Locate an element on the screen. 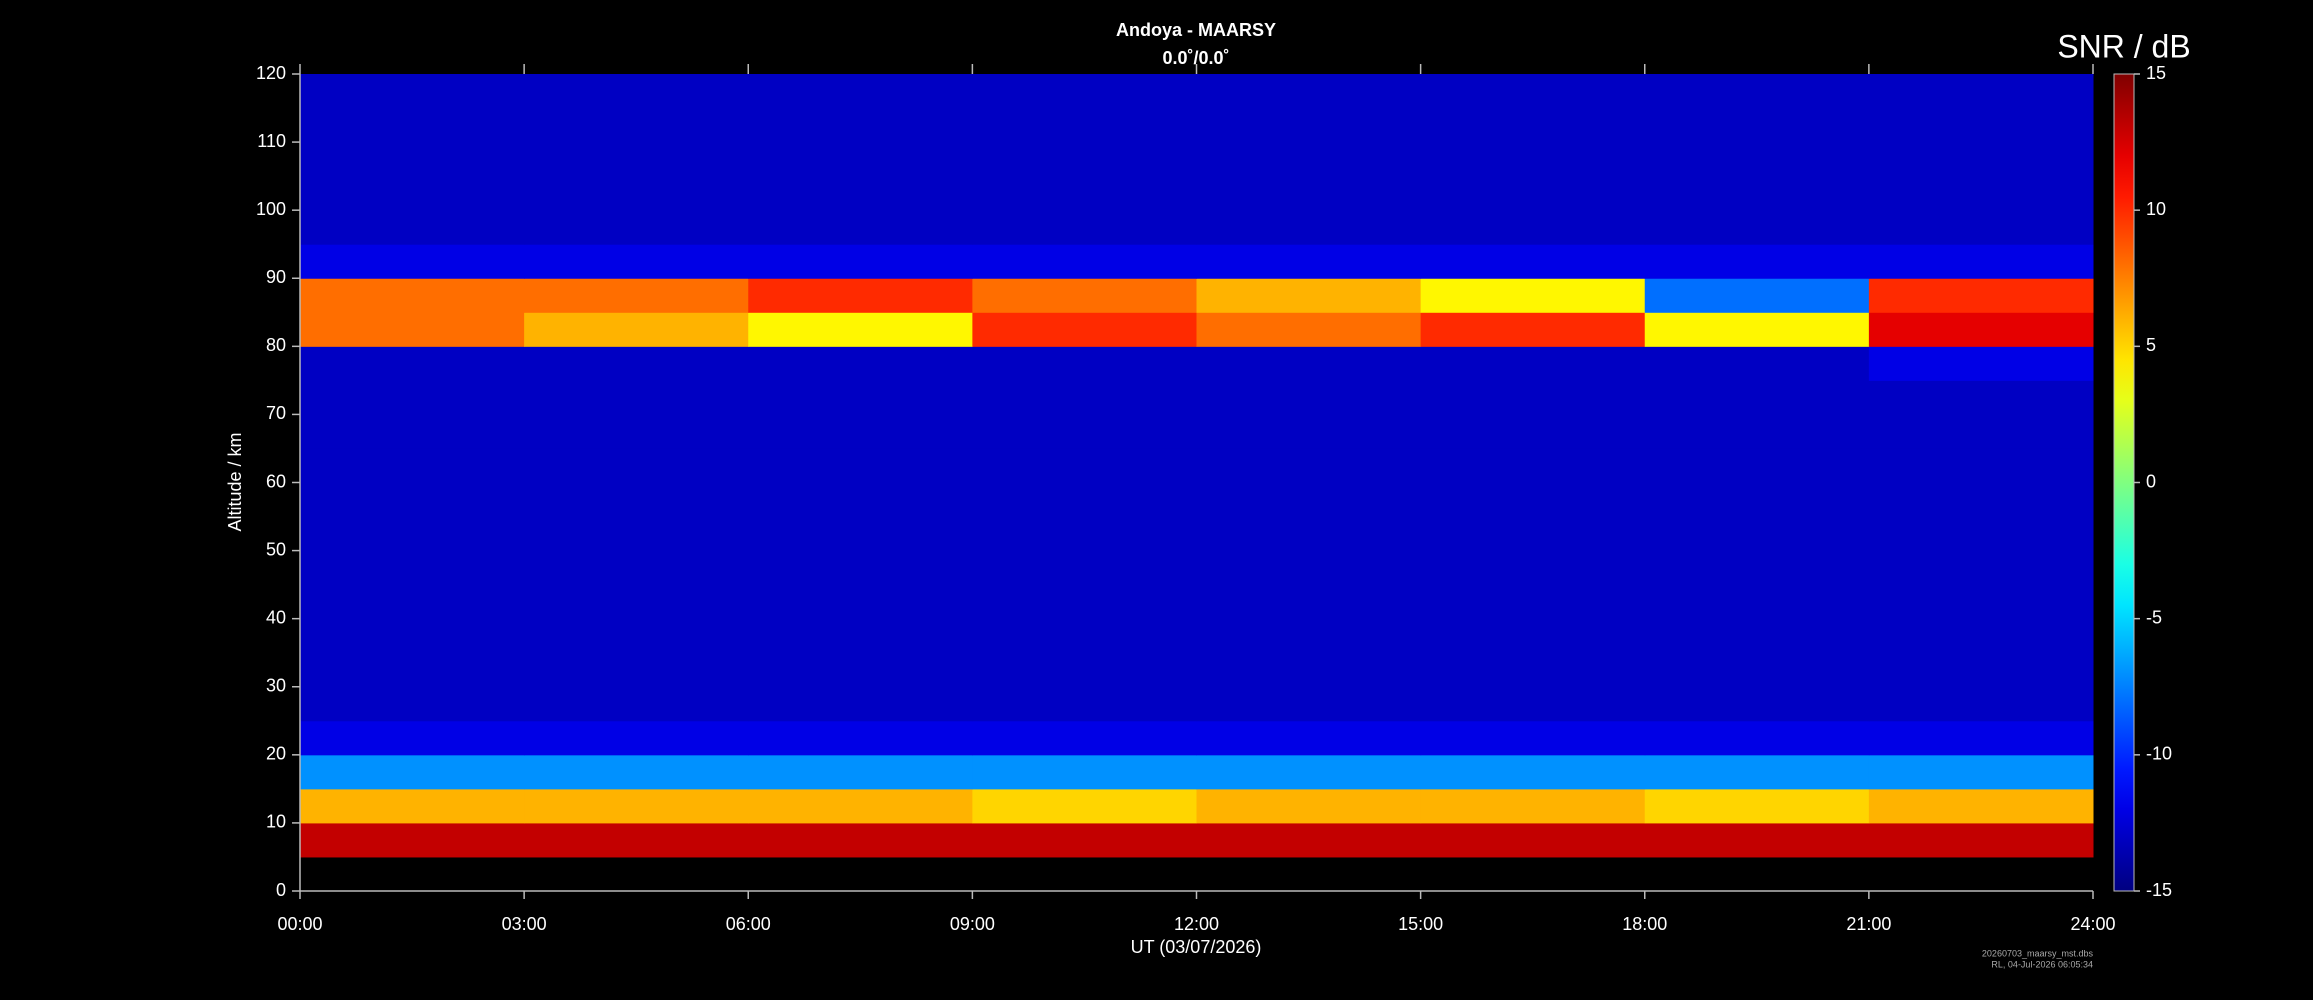 The image size is (2313, 1000). y-tick-label: 70 is located at coordinates (276, 413).